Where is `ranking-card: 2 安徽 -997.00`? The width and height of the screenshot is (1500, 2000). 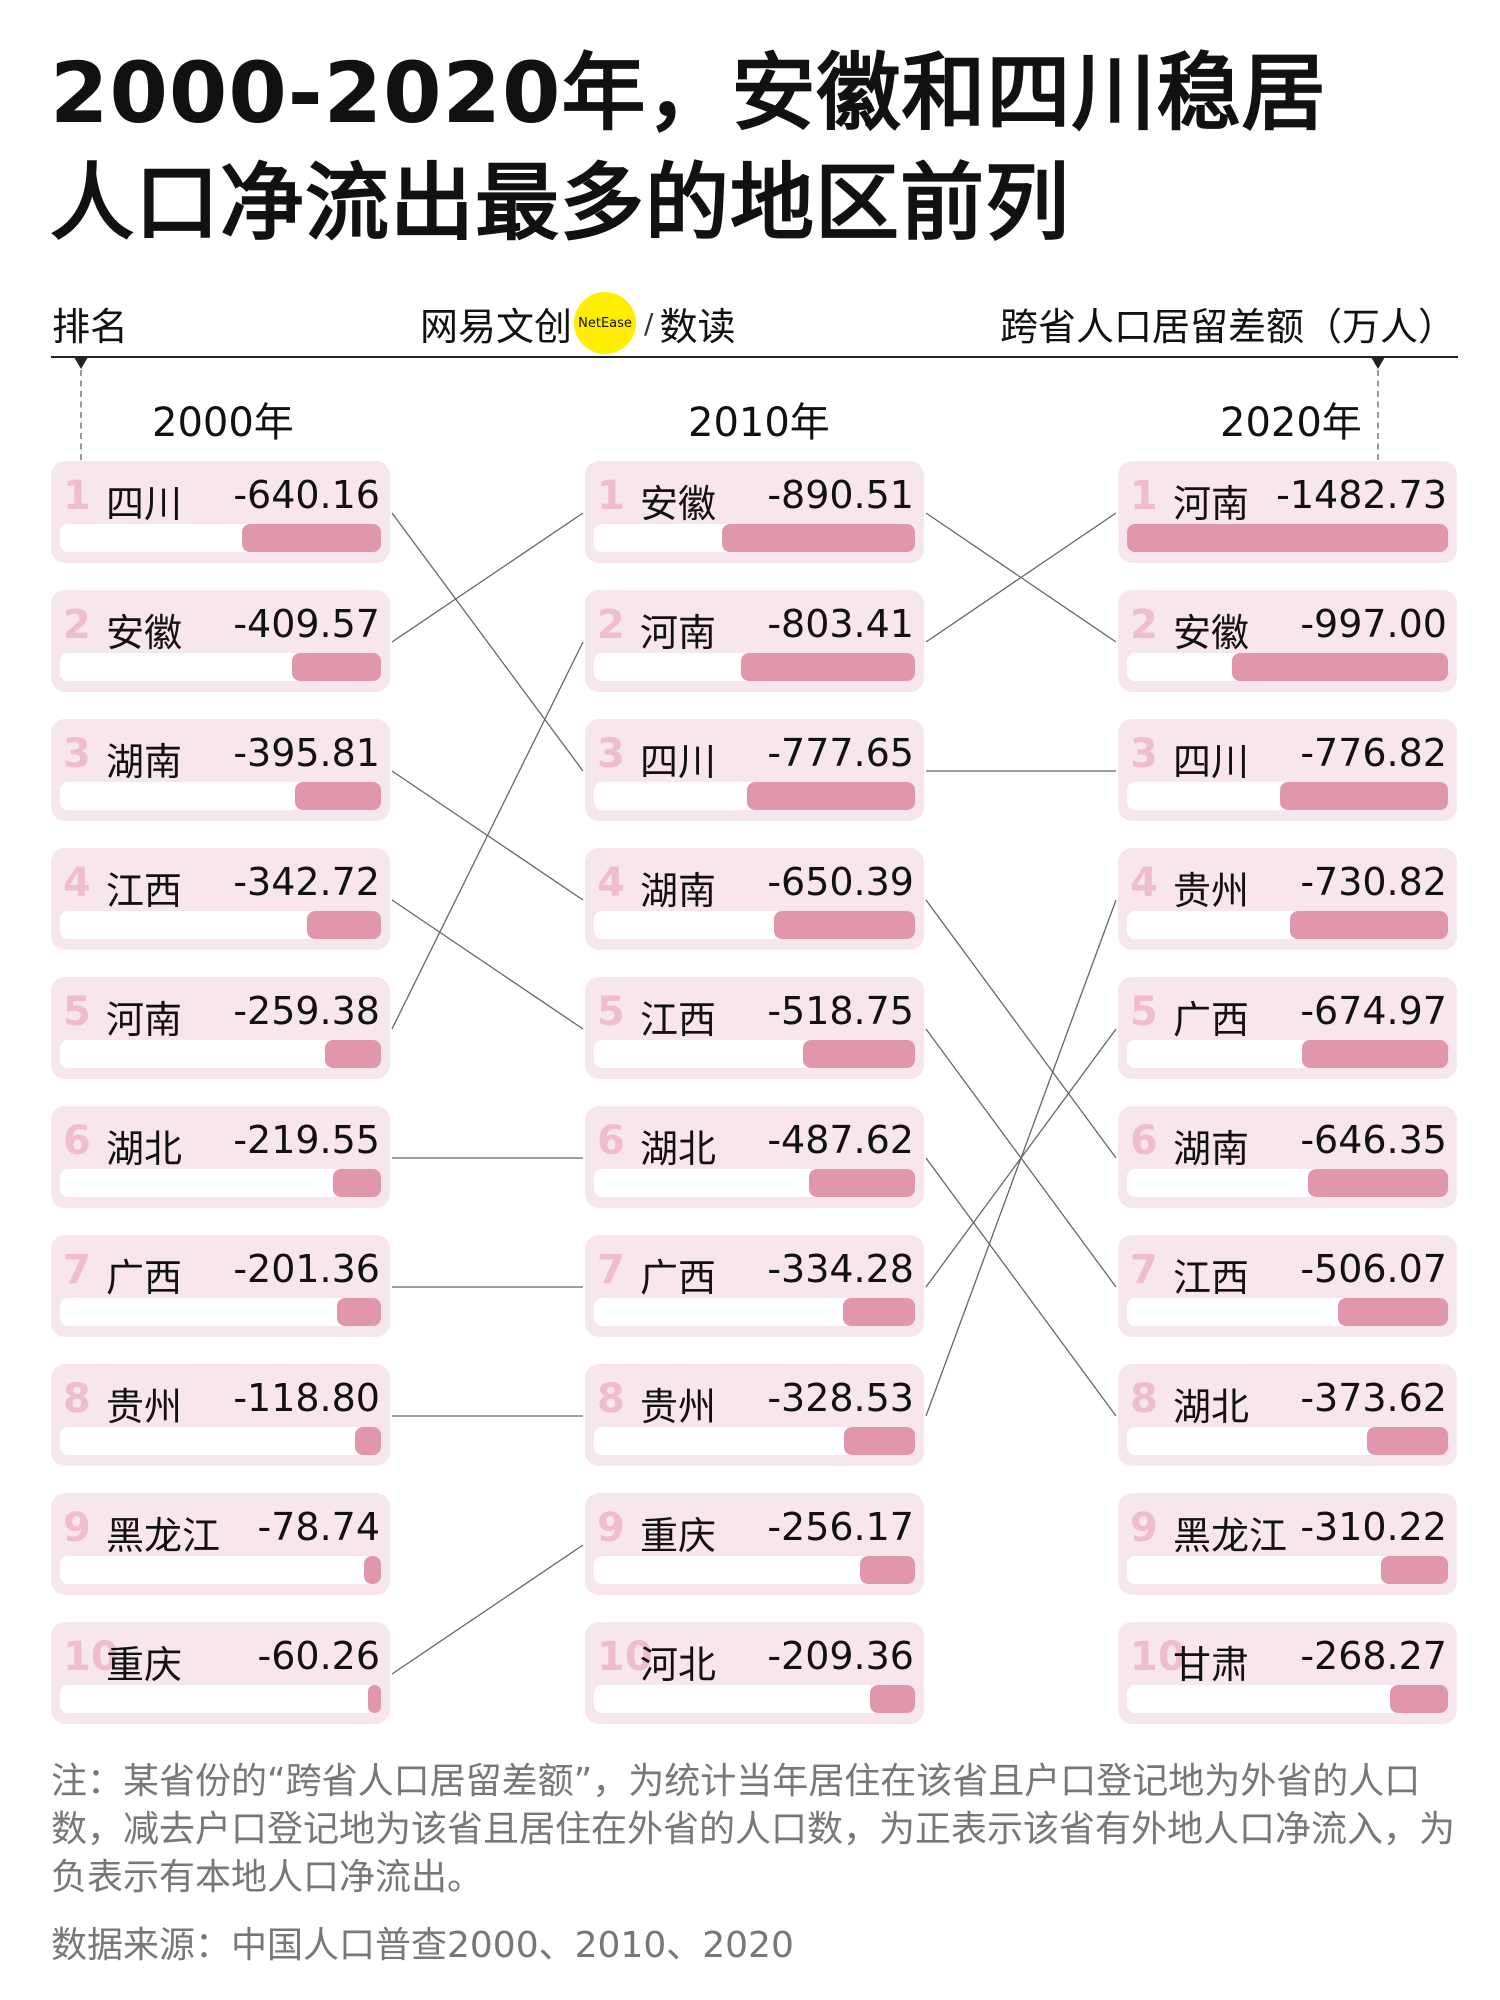 ranking-card: 2 安徽 -997.00 is located at coordinates (1287, 641).